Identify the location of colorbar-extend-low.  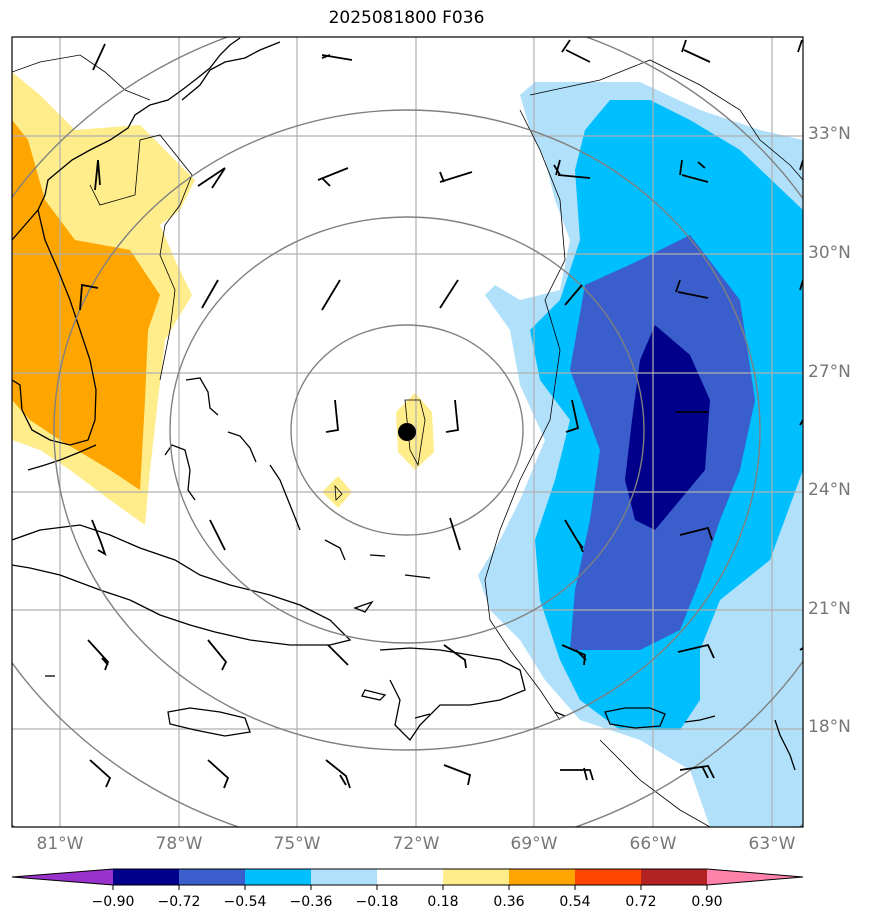
(62, 877).